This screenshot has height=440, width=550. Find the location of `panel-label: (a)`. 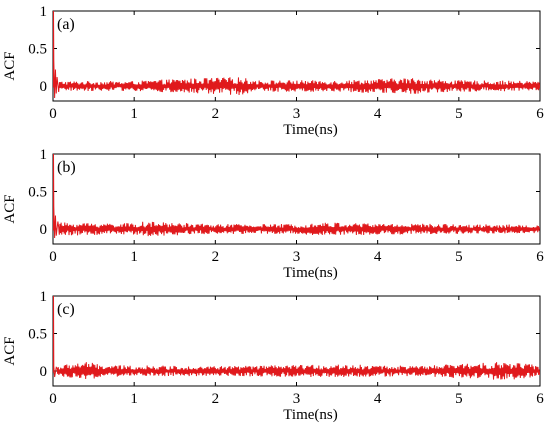

panel-label: (a) is located at coordinates (66, 24).